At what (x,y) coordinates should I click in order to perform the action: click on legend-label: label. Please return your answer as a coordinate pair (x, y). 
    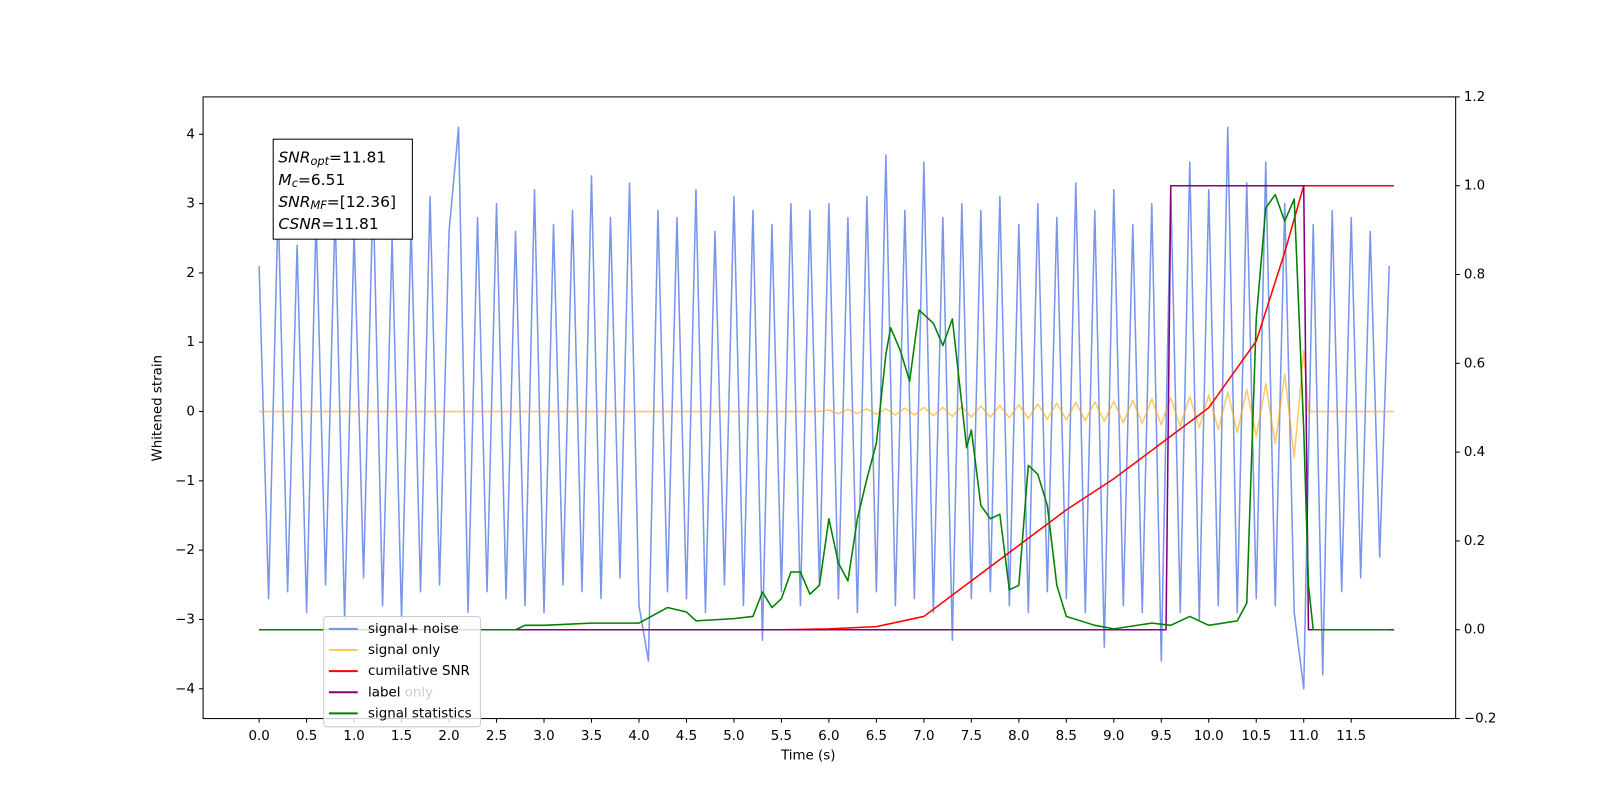
    Looking at the image, I should click on (384, 692).